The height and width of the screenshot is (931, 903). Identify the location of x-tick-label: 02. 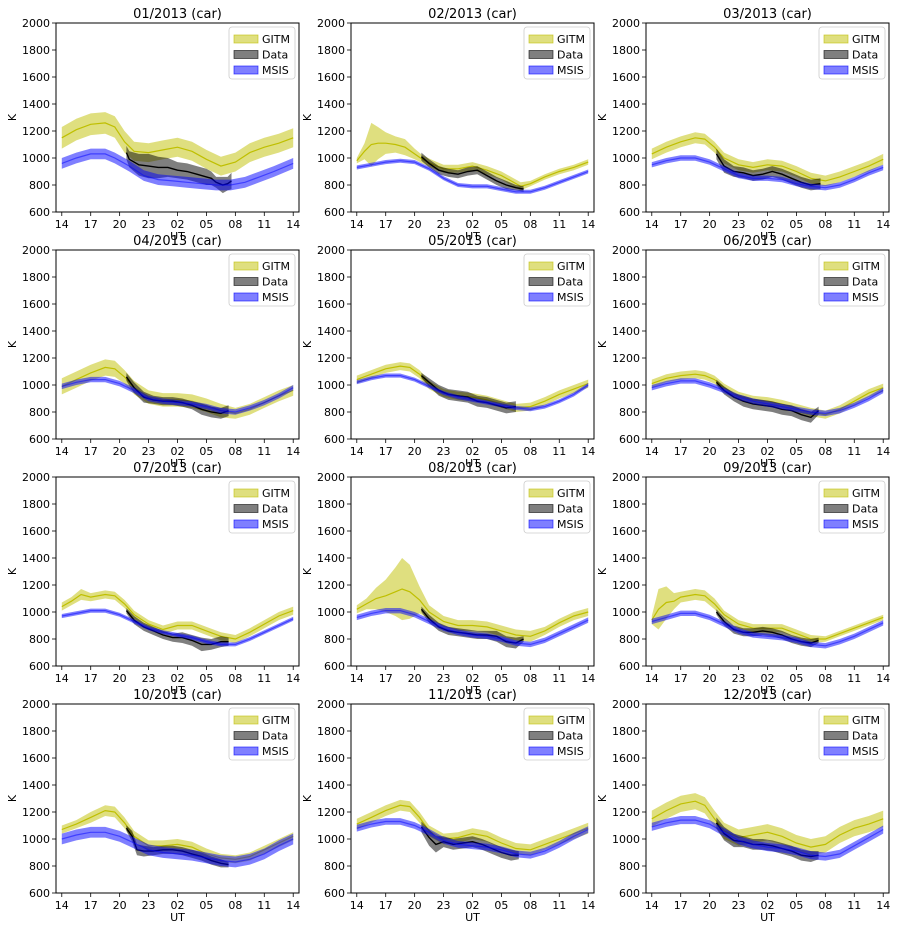
(768, 451).